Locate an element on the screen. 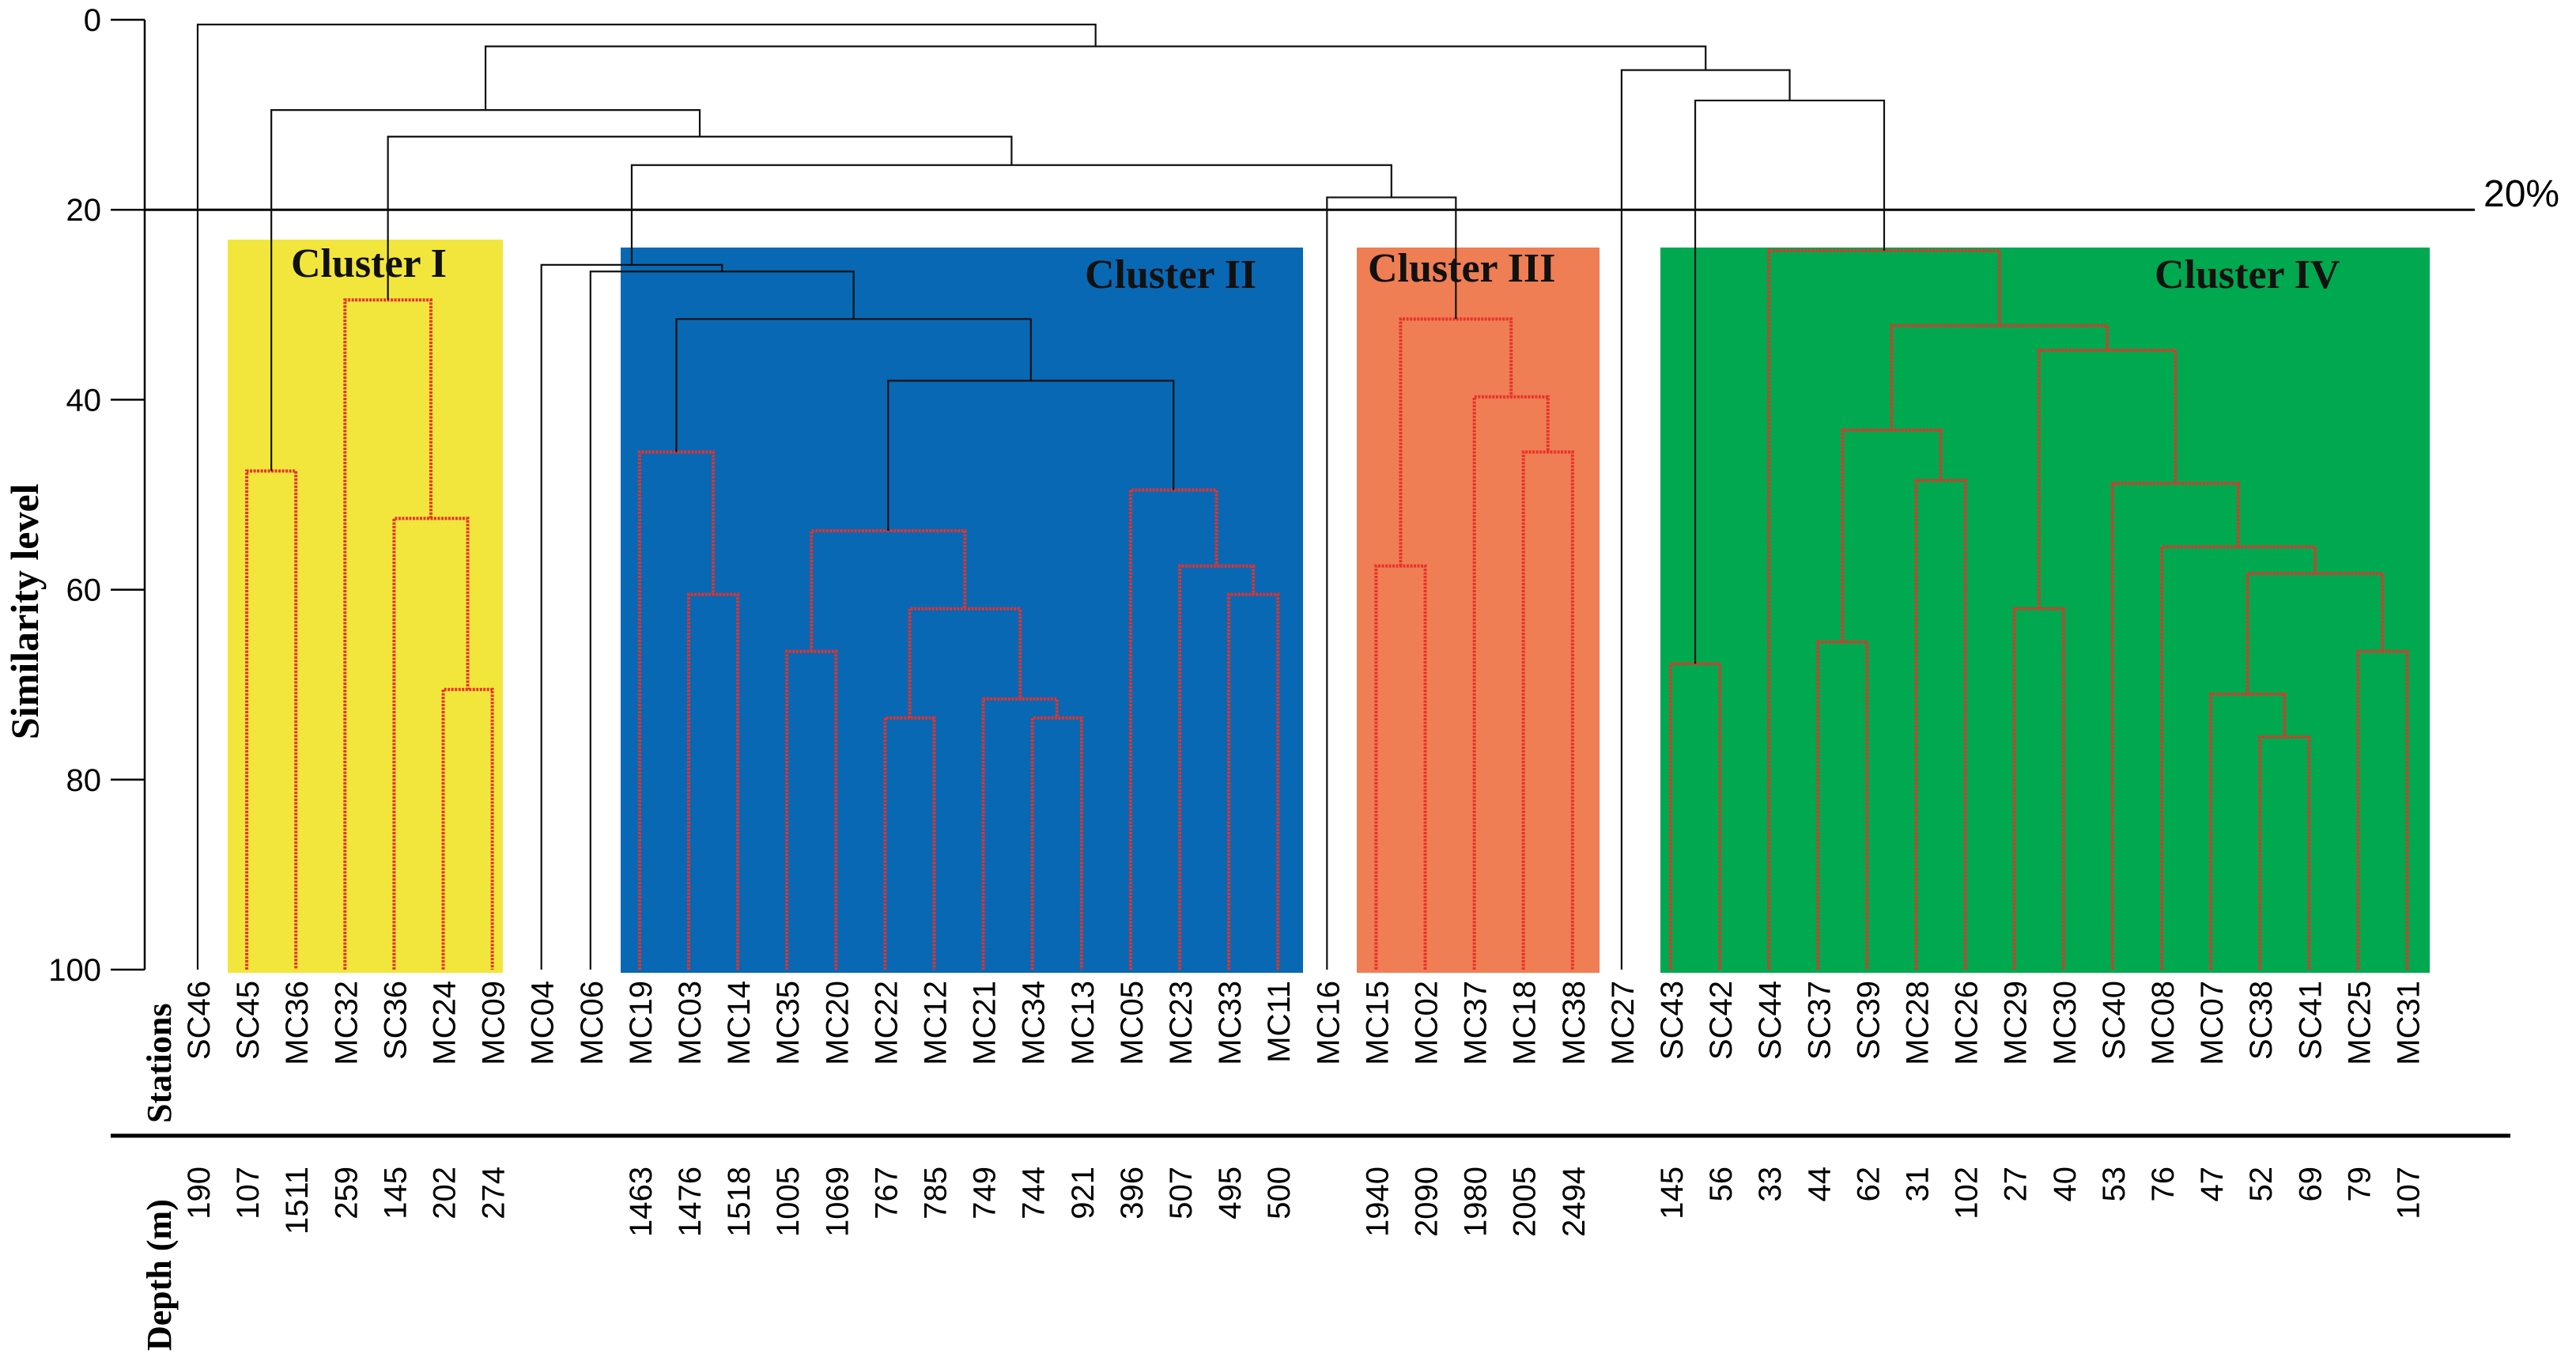 This screenshot has width=2576, height=1354. station-label: MC36 is located at coordinates (297, 1023).